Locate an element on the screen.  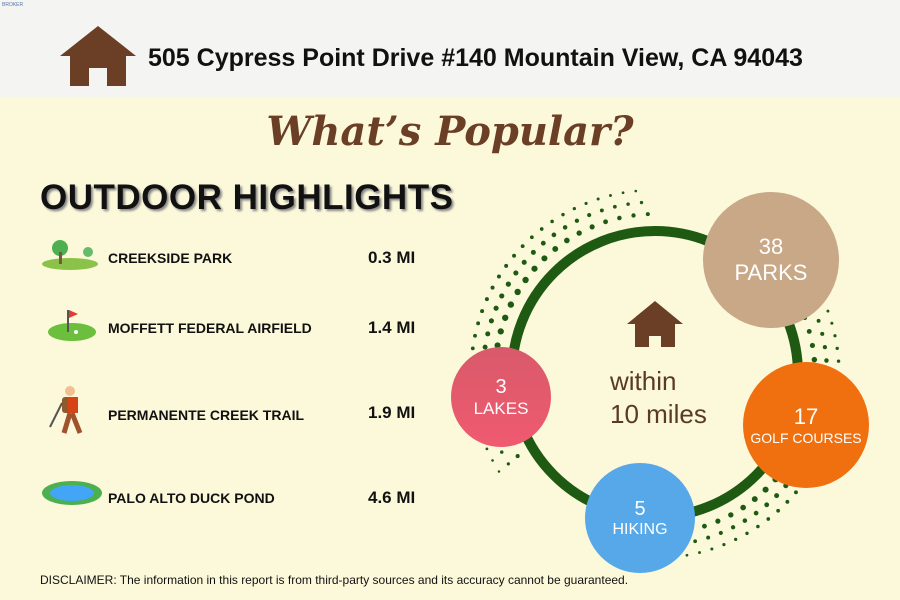
hiking-count: 5 is located at coordinates (640, 508).